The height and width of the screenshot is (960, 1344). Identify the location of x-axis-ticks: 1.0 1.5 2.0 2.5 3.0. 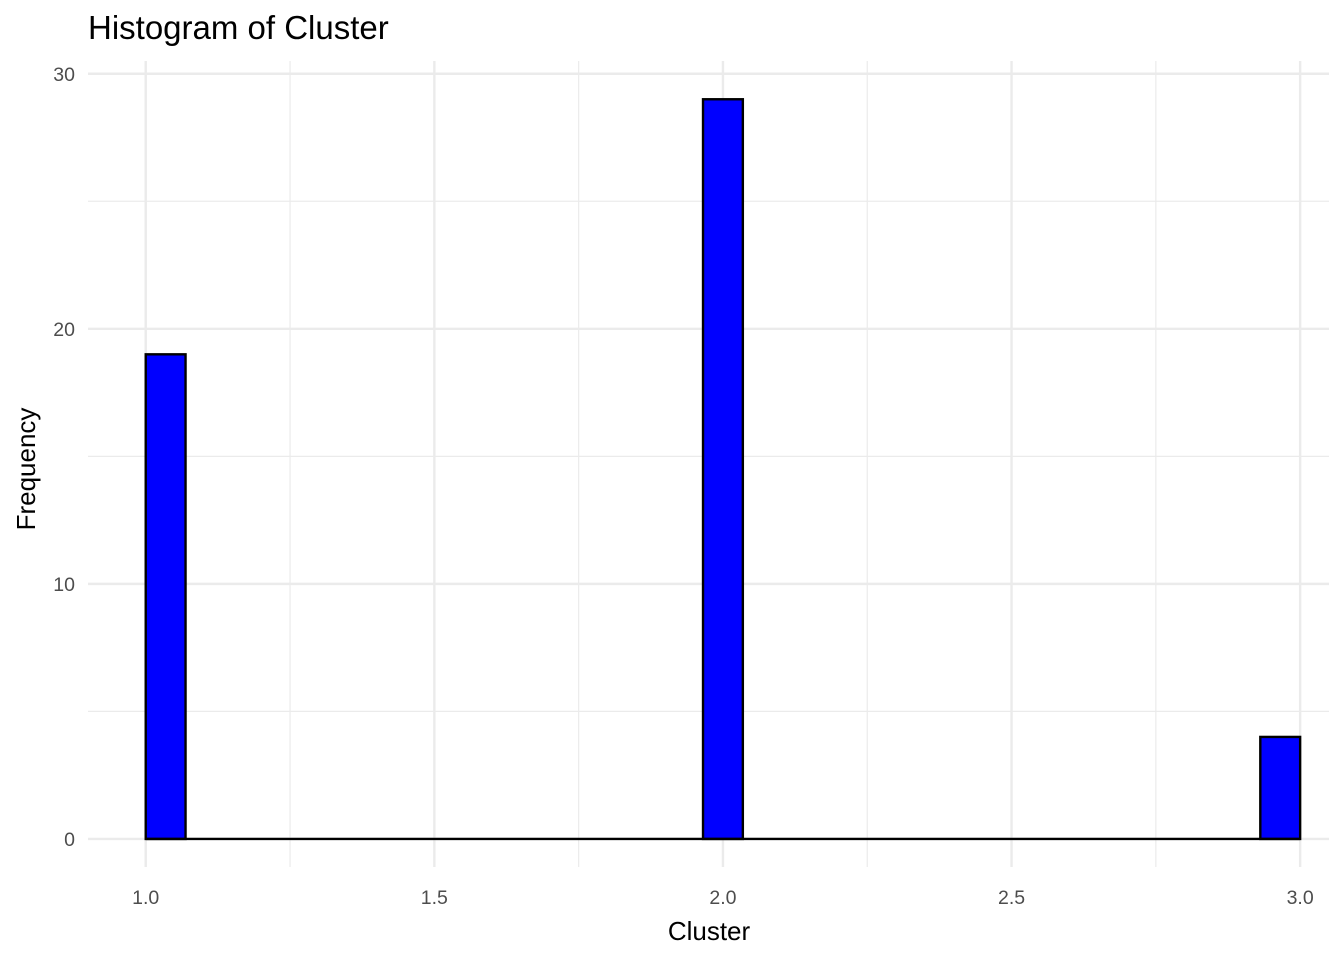
(723, 898).